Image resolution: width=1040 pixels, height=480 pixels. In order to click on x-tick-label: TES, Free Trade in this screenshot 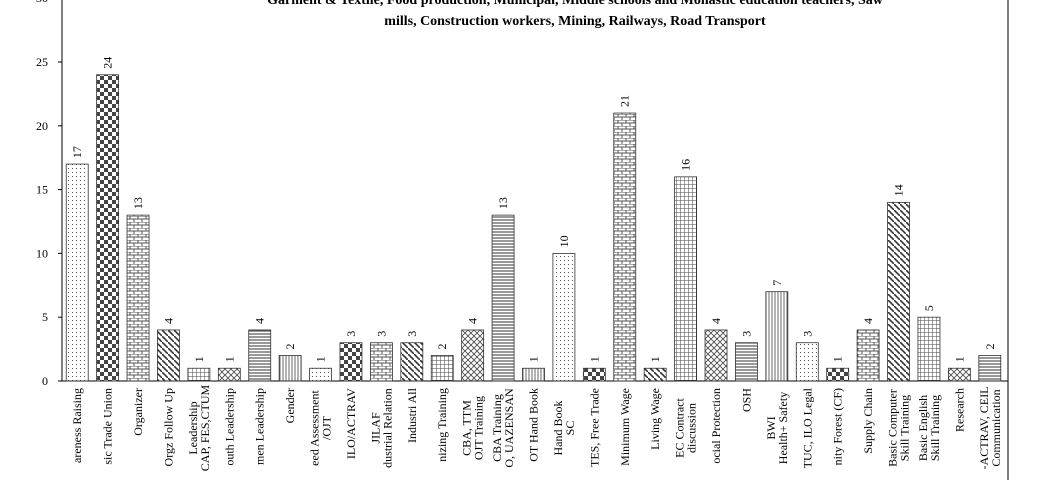, I will do `click(594, 427)`.